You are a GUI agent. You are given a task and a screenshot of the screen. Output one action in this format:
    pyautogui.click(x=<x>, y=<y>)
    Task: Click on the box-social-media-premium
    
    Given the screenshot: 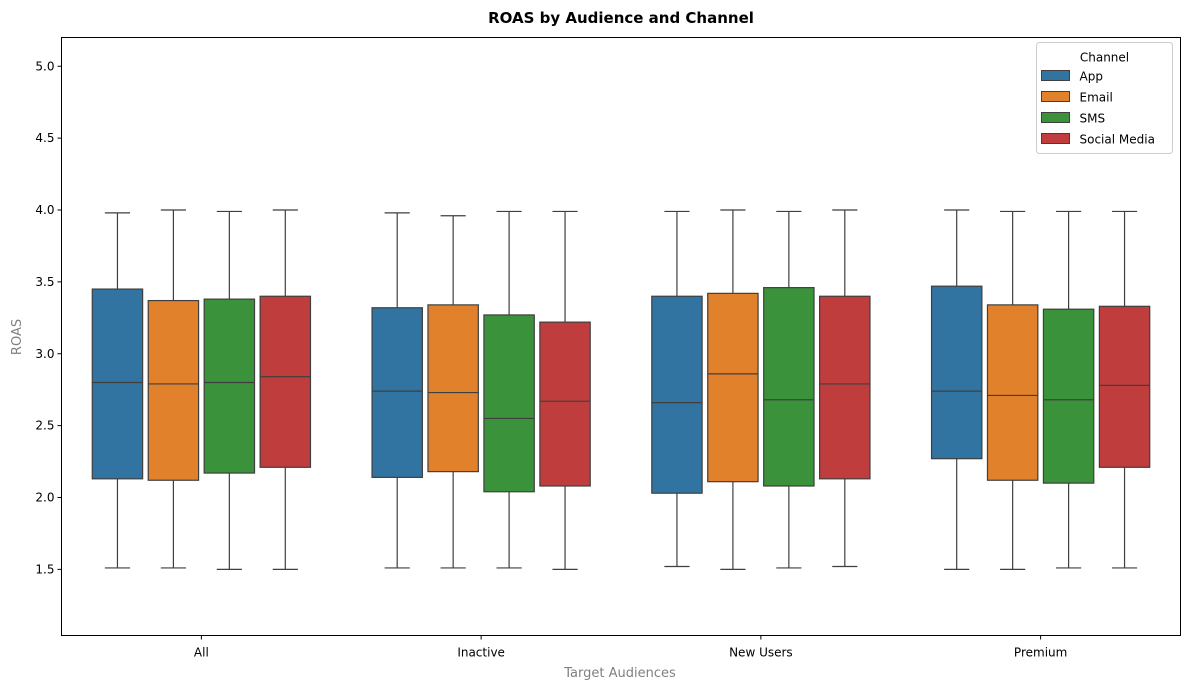 What is the action you would take?
    pyautogui.click(x=1124, y=389)
    